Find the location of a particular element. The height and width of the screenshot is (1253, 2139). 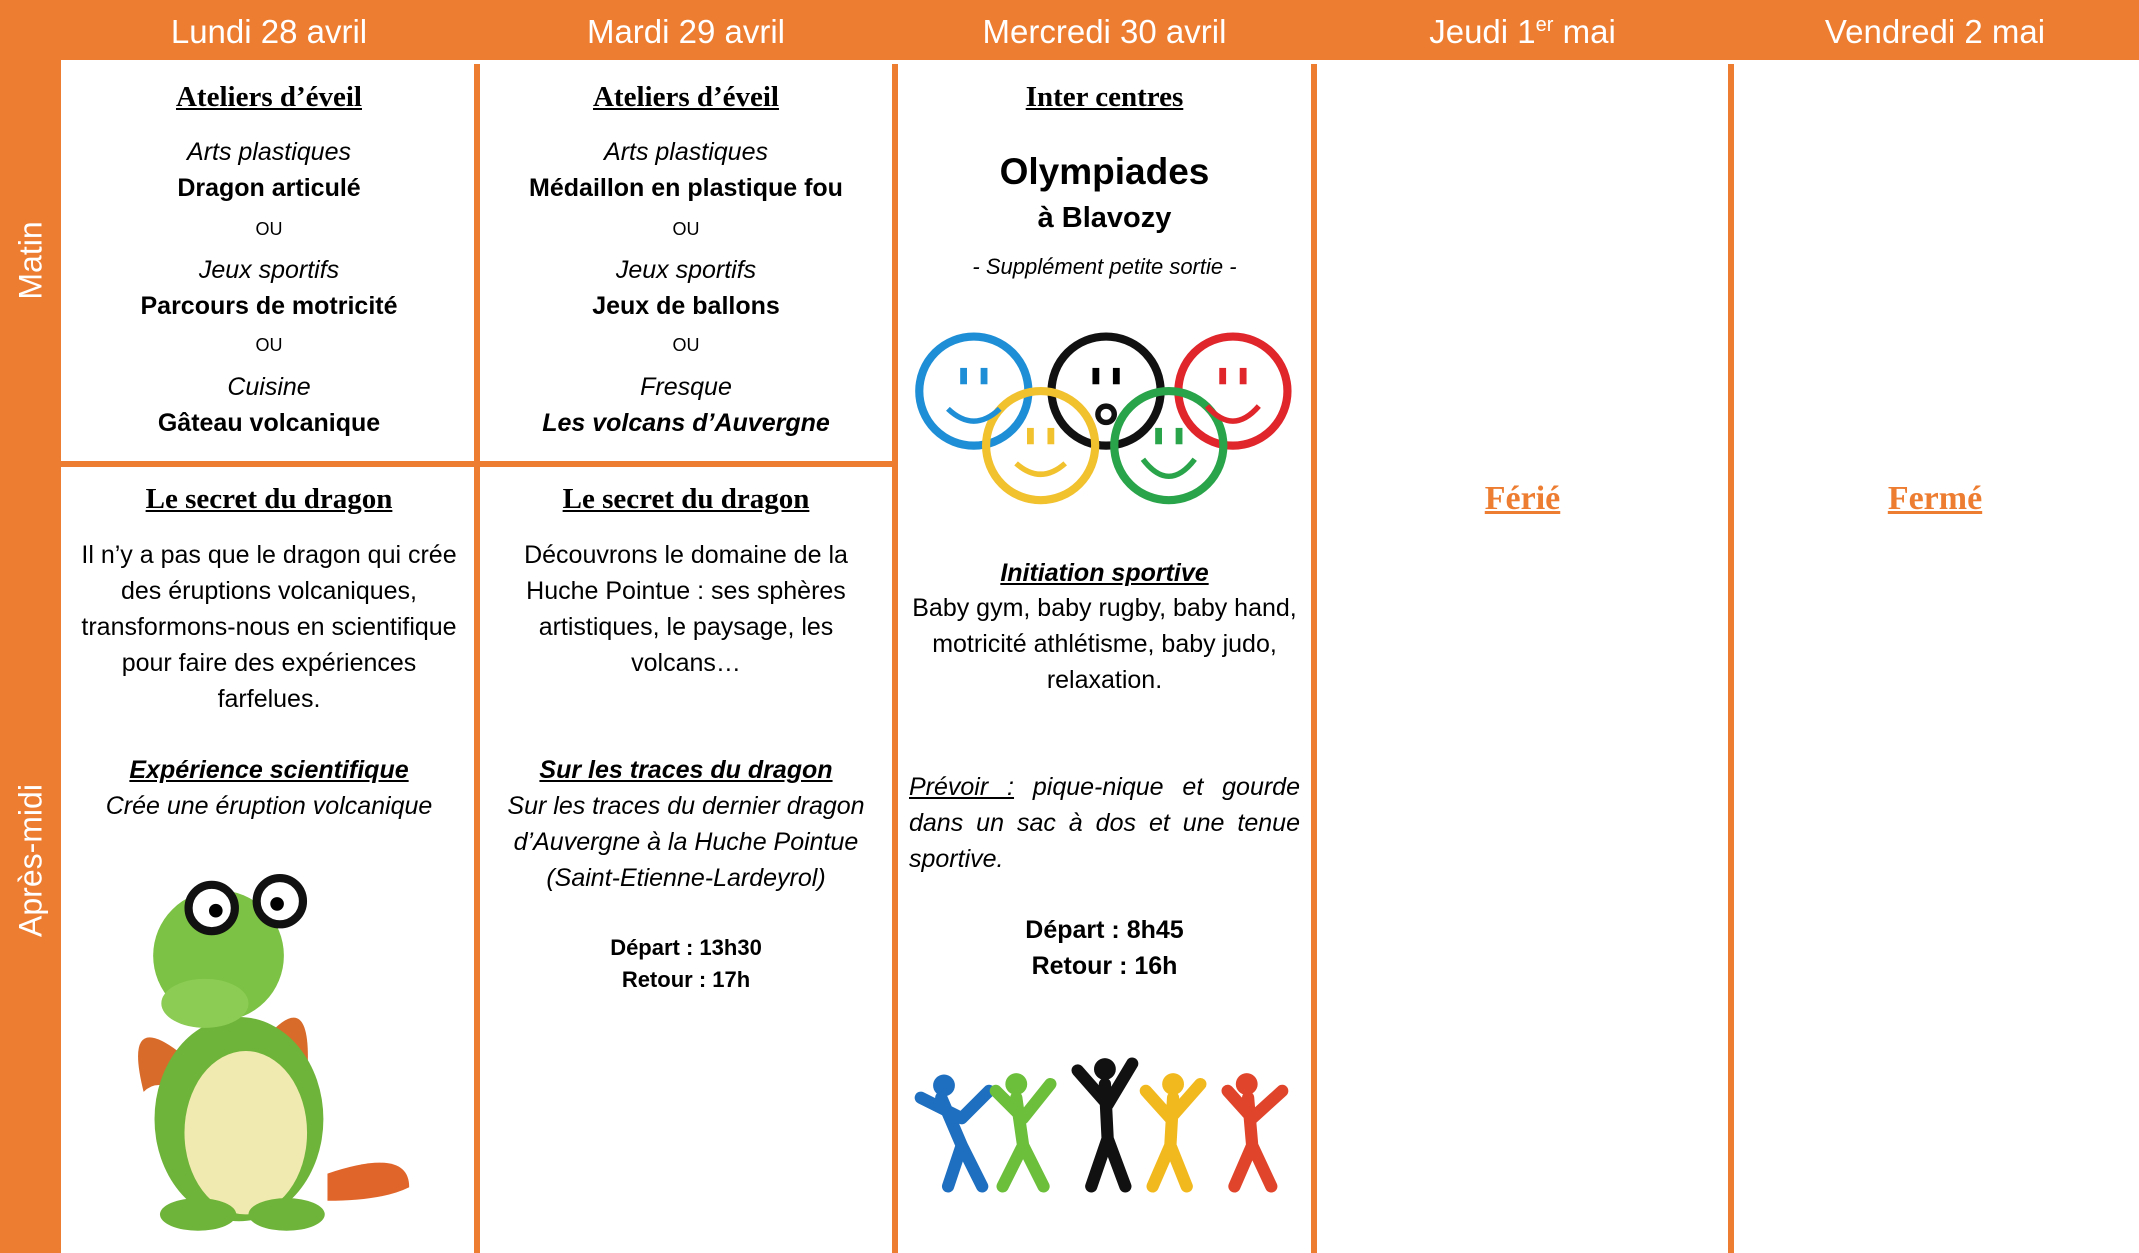

category: Fresque is located at coordinates (686, 387).